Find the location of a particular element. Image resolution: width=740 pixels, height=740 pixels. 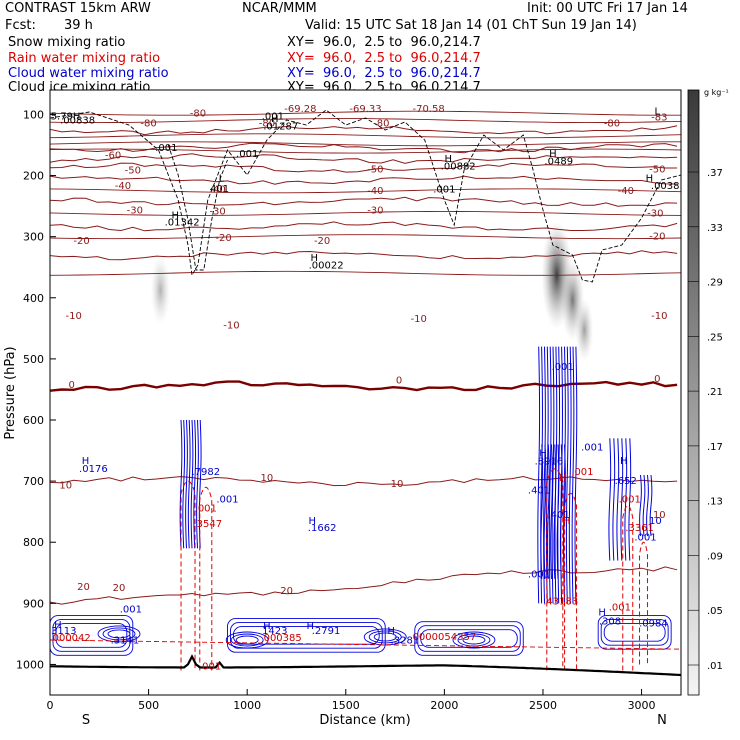

colorbar is located at coordinates (693, 392).